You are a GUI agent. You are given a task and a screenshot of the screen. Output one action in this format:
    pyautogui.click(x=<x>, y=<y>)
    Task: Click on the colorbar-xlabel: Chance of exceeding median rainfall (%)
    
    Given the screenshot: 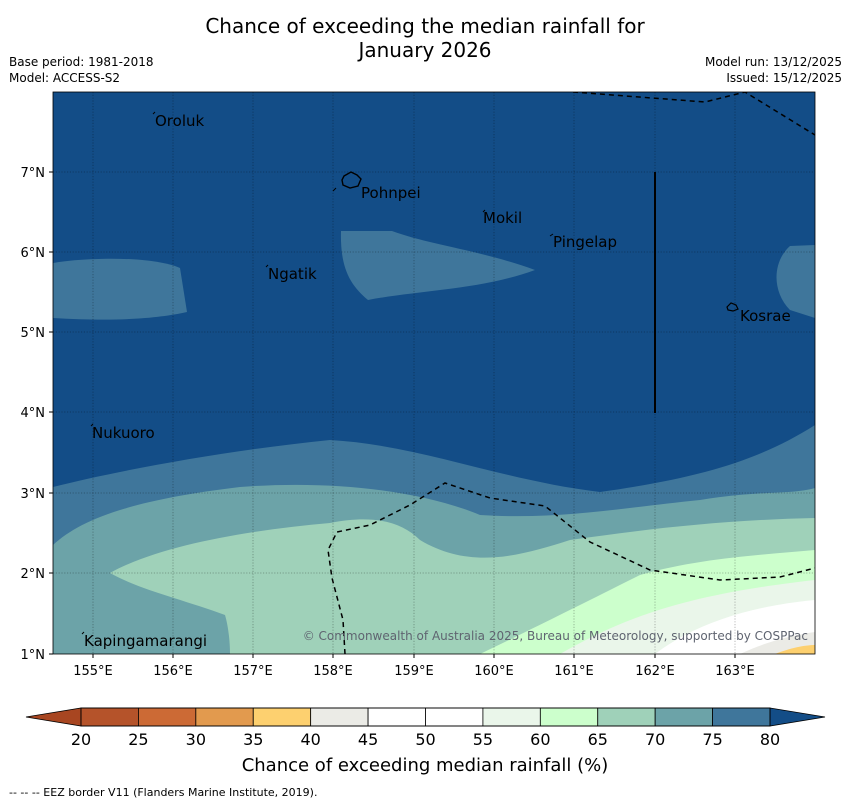 What is the action you would take?
    pyautogui.click(x=425, y=765)
    